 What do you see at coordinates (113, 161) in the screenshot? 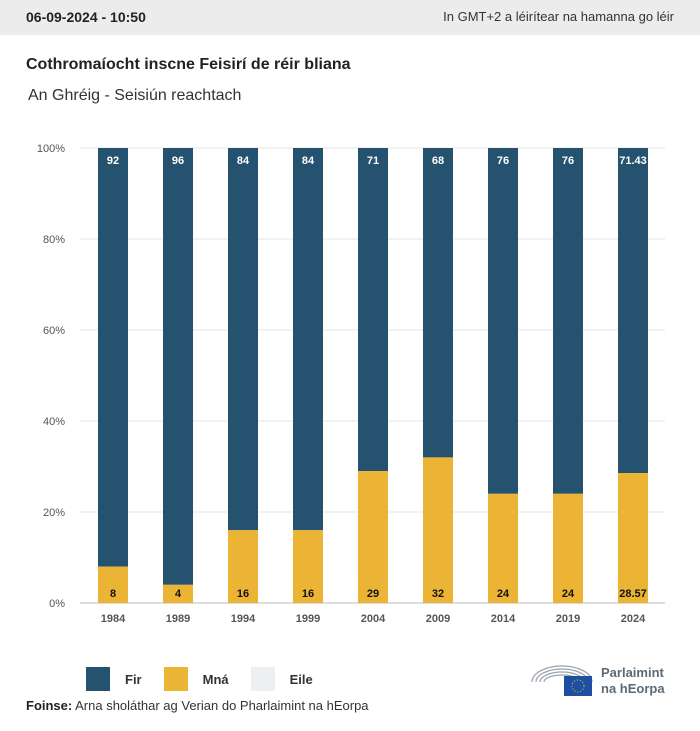
I see `data-label-fir: 92` at bounding box center [113, 161].